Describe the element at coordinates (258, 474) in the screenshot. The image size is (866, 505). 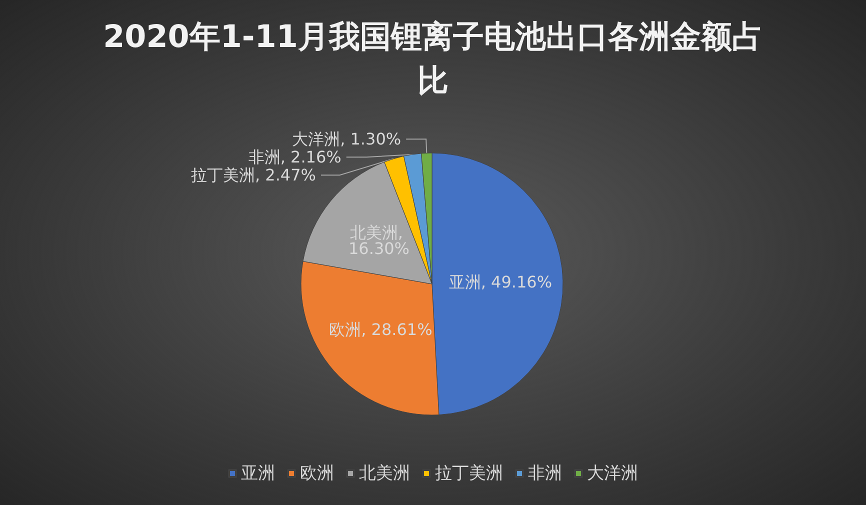
I see `legend-label: 亚洲` at that location.